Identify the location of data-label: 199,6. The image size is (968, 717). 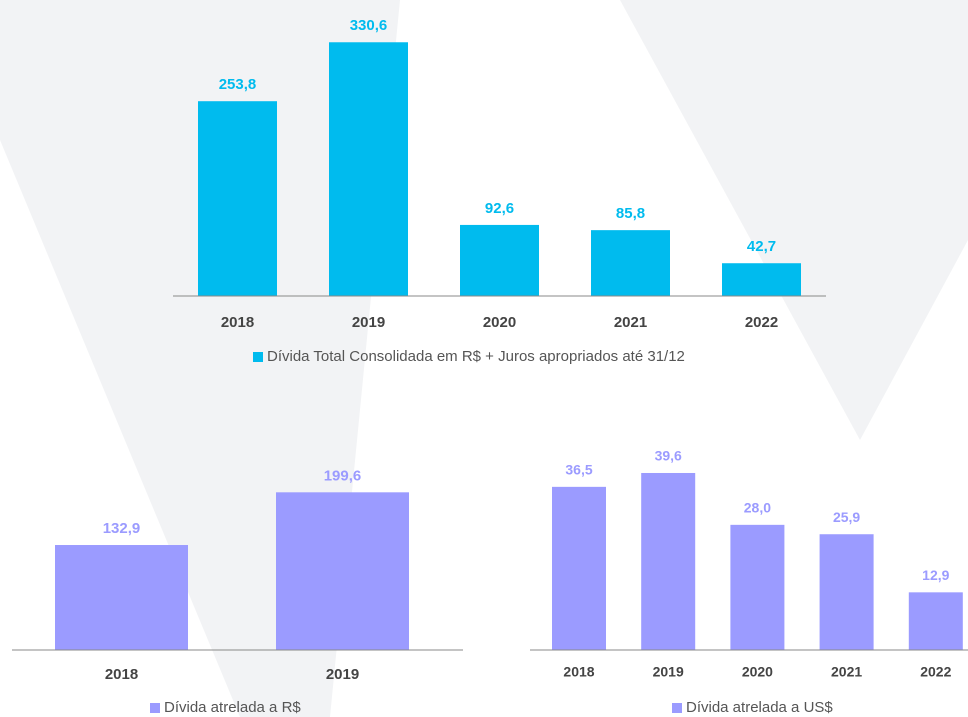
(343, 475).